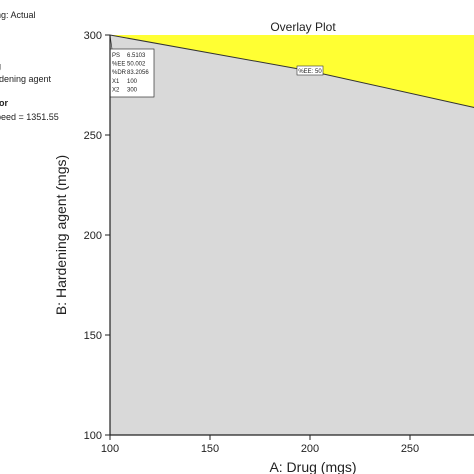 This screenshot has width=474, height=474. I want to click on contour-label-box, so click(310, 70).